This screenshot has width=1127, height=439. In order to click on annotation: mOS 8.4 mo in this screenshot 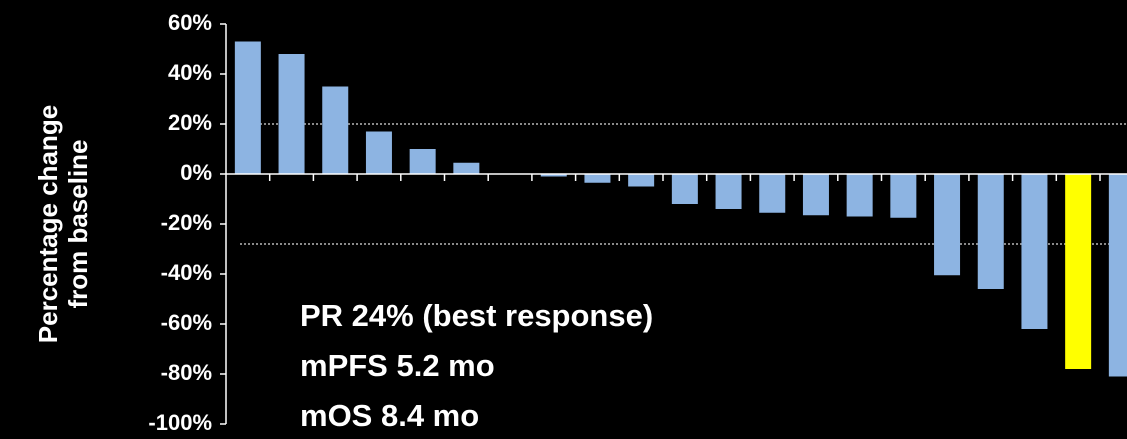, I will do `click(389, 415)`.